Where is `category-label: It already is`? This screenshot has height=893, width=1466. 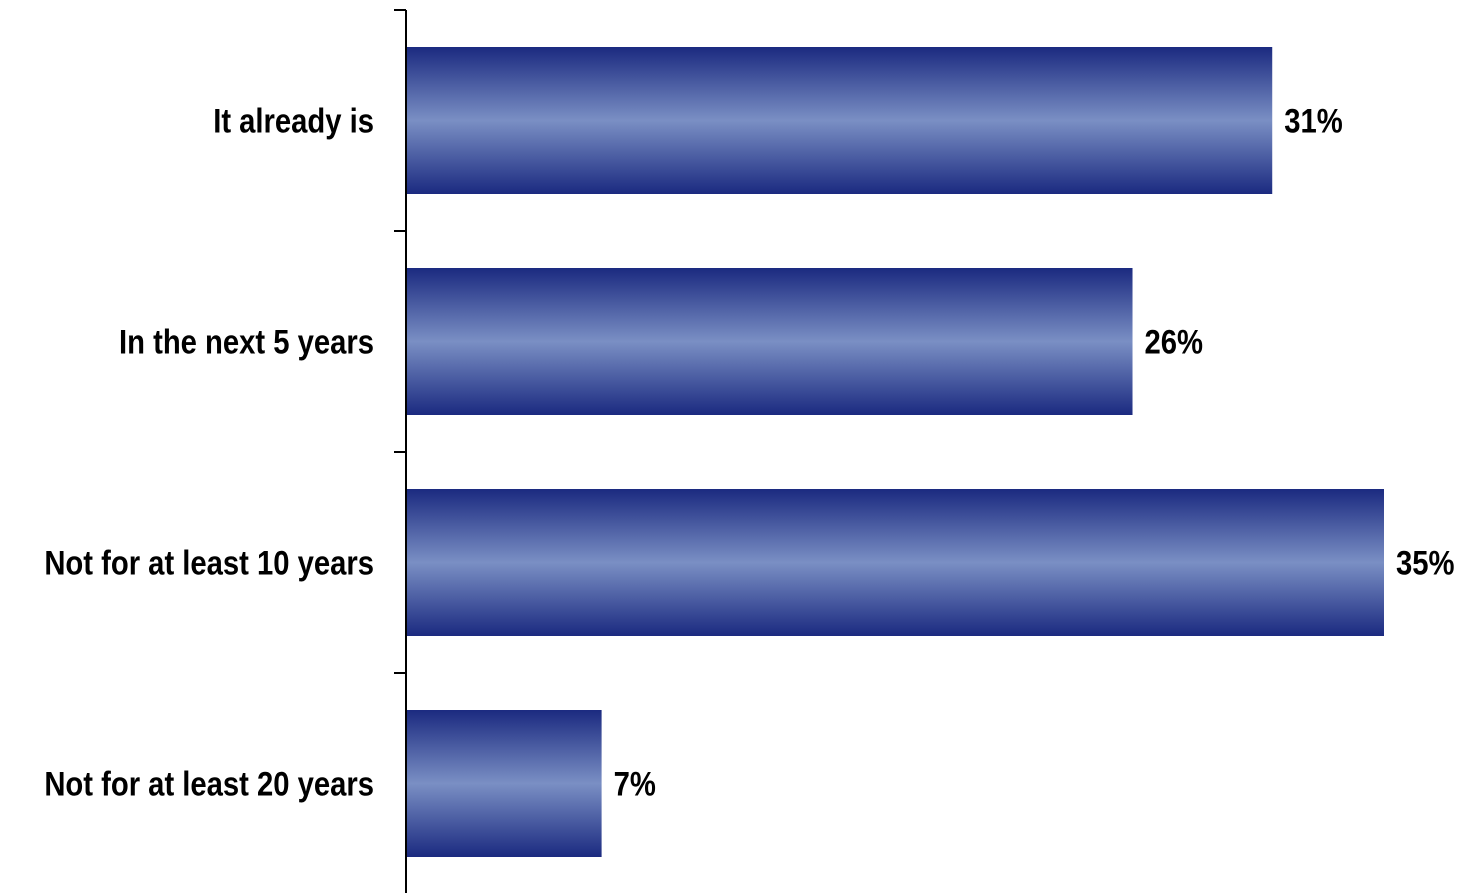 category-label: It already is is located at coordinates (293, 120).